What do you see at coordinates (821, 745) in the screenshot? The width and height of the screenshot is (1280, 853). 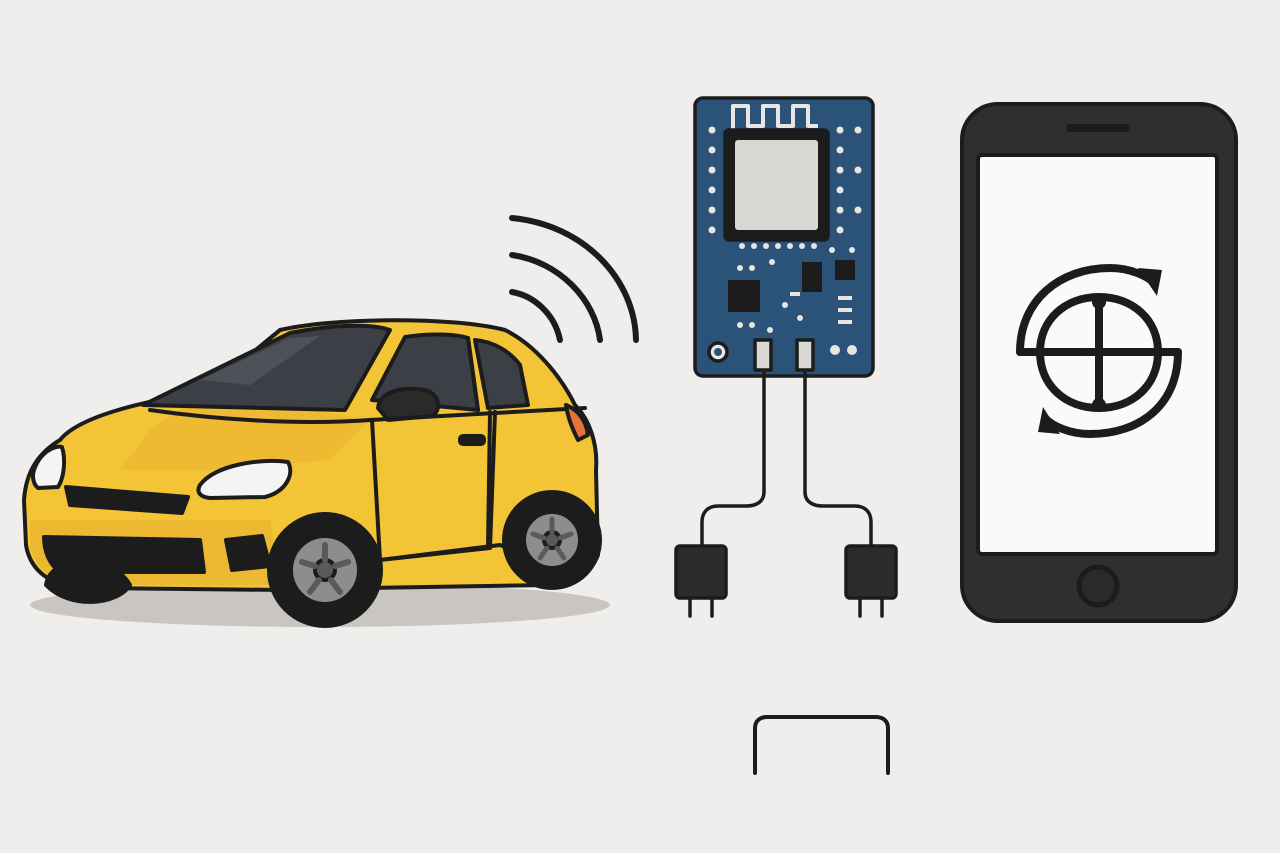 I see `bracket-icon` at bounding box center [821, 745].